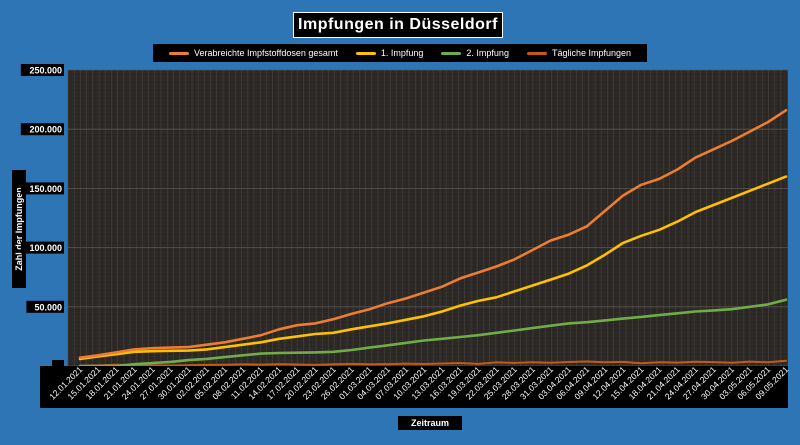 The image size is (800, 445). I want to click on x-tick-label: 09.04.2021, so click(590, 382).